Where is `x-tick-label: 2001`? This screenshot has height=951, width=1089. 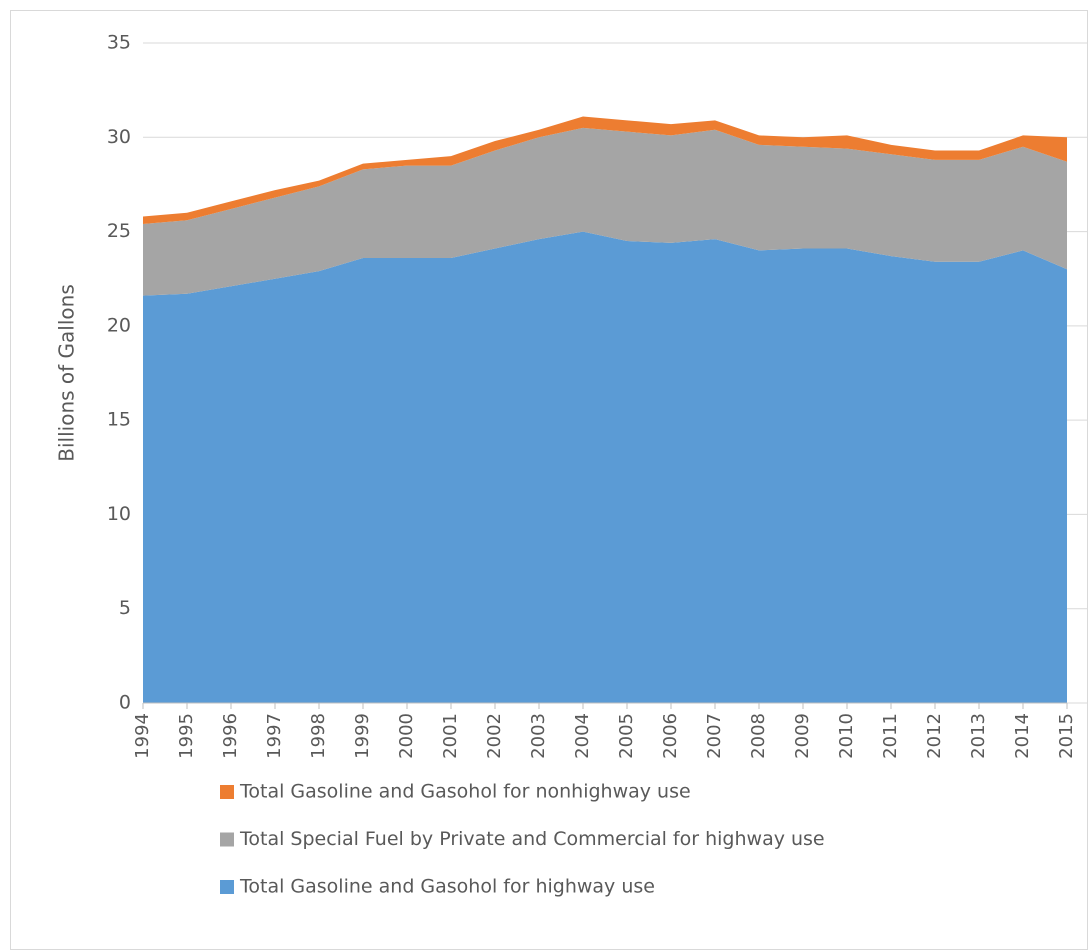 x-tick-label: 2001 is located at coordinates (450, 736).